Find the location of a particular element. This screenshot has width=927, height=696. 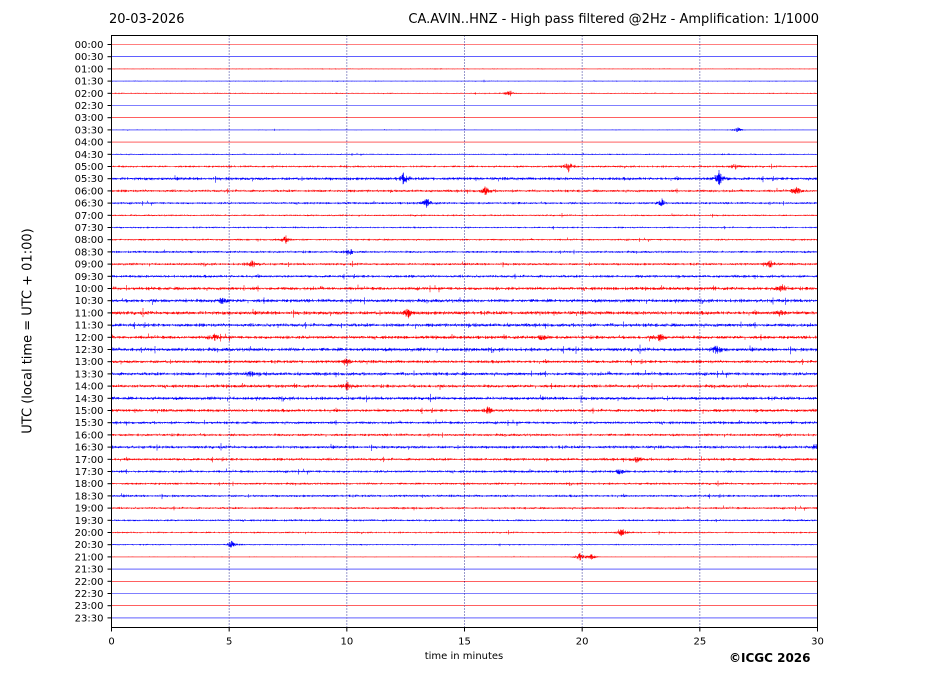

y-tick-label: 04:30 is located at coordinates (89, 155).